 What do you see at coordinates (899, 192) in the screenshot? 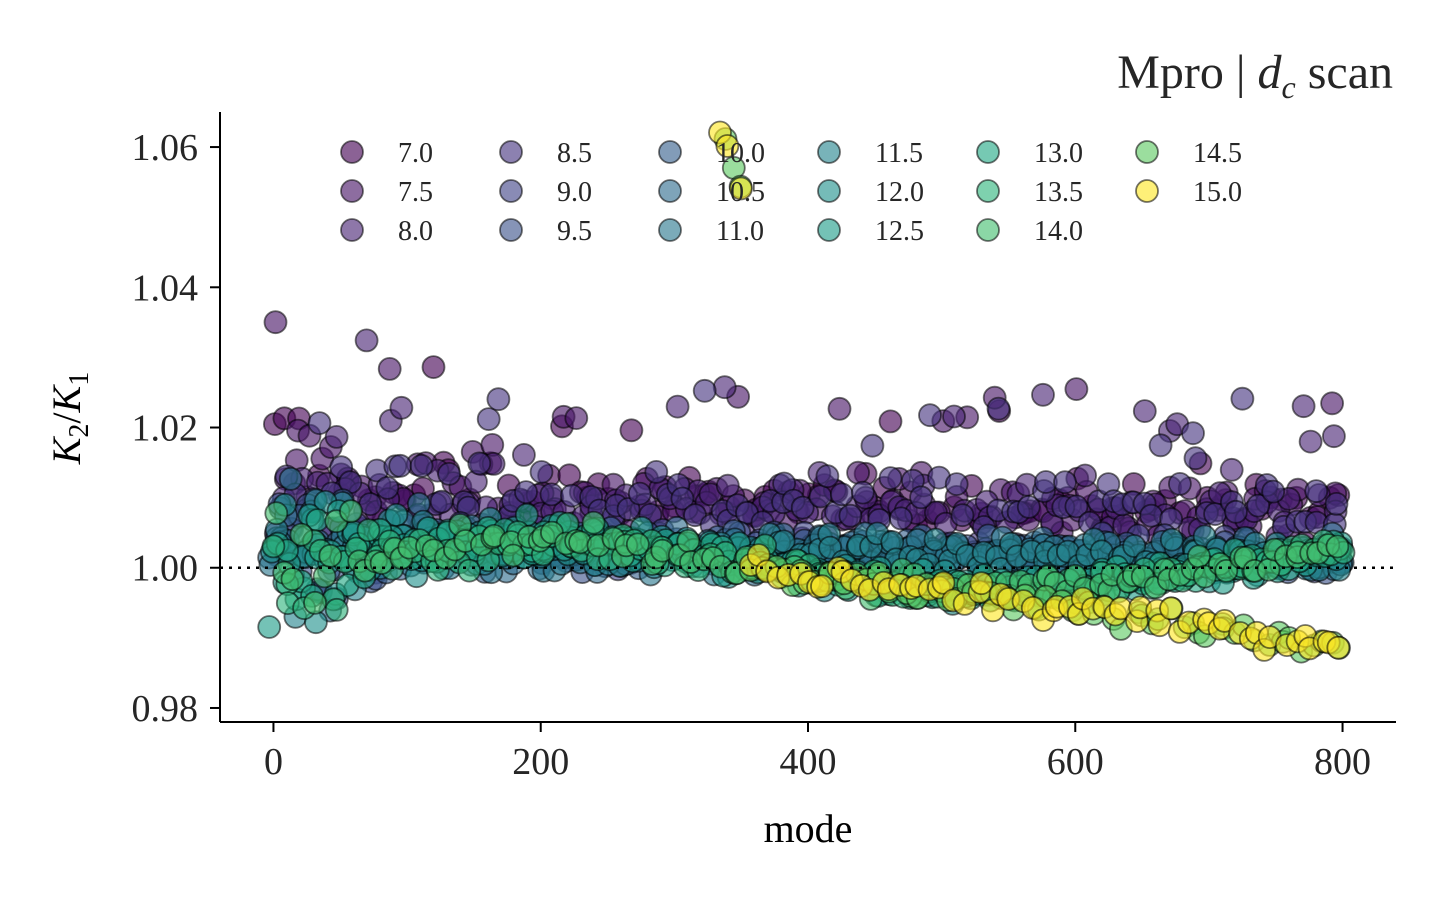
I see `legend-label: 12.0` at bounding box center [899, 192].